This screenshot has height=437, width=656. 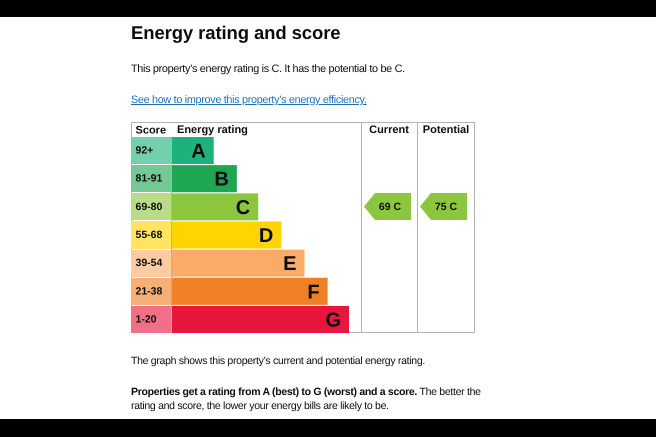 What do you see at coordinates (212, 130) in the screenshot?
I see `text: Energy rating` at bounding box center [212, 130].